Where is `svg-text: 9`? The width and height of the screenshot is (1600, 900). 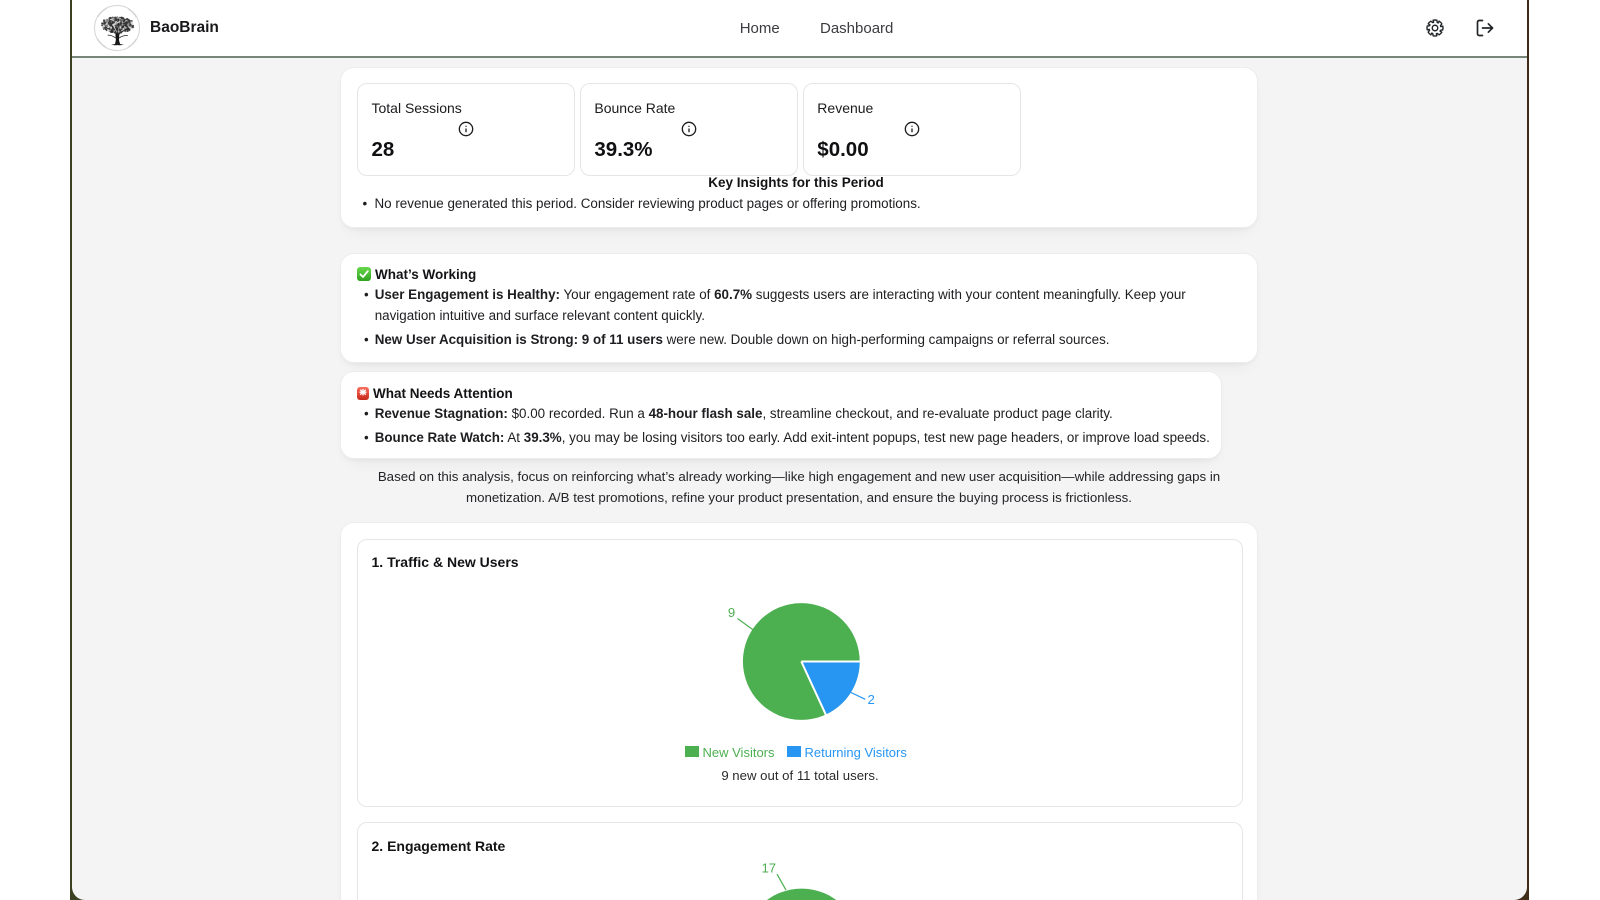 svg-text: 9 is located at coordinates (731, 612).